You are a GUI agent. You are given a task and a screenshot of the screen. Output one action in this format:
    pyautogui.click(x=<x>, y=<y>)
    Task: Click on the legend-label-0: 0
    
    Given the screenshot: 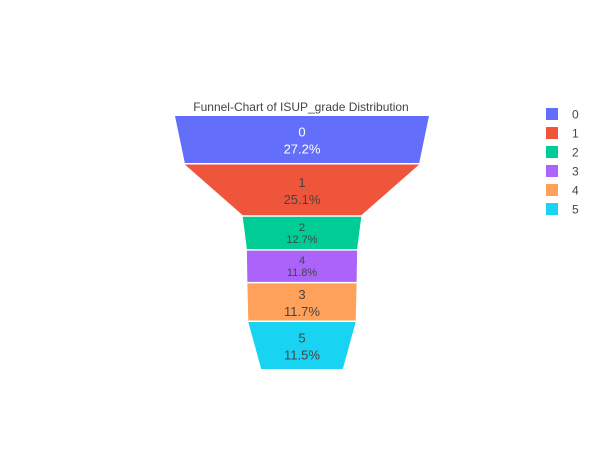 What is the action you would take?
    pyautogui.click(x=575, y=115)
    